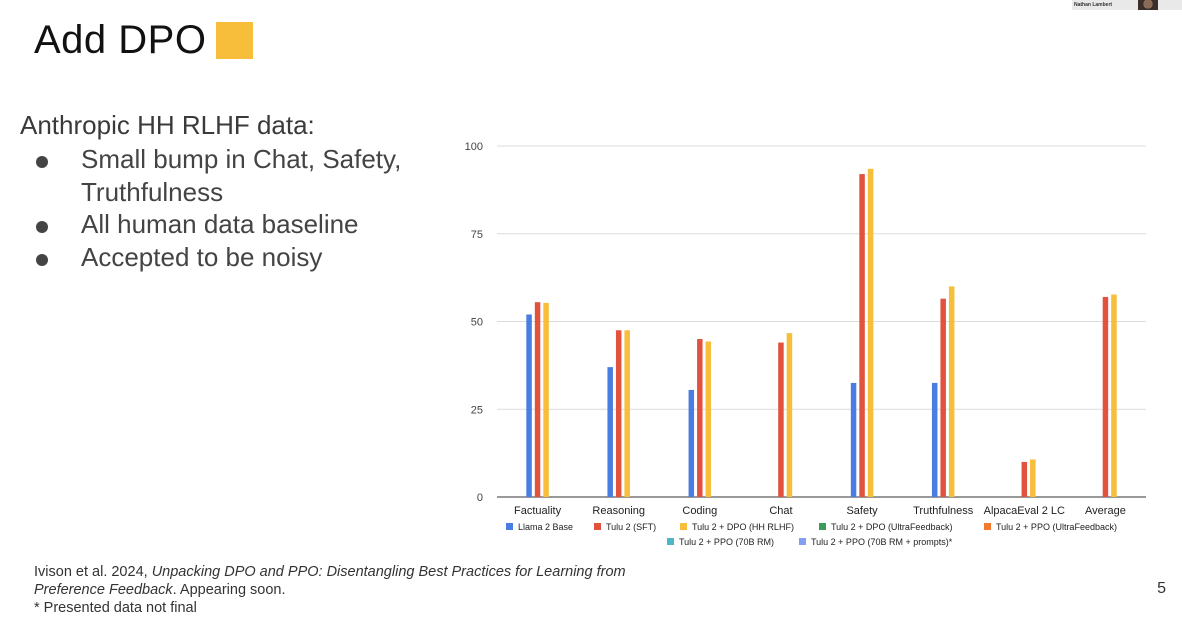  Describe the element at coordinates (1105, 511) in the screenshot. I see `x-tick-label: Average` at that location.